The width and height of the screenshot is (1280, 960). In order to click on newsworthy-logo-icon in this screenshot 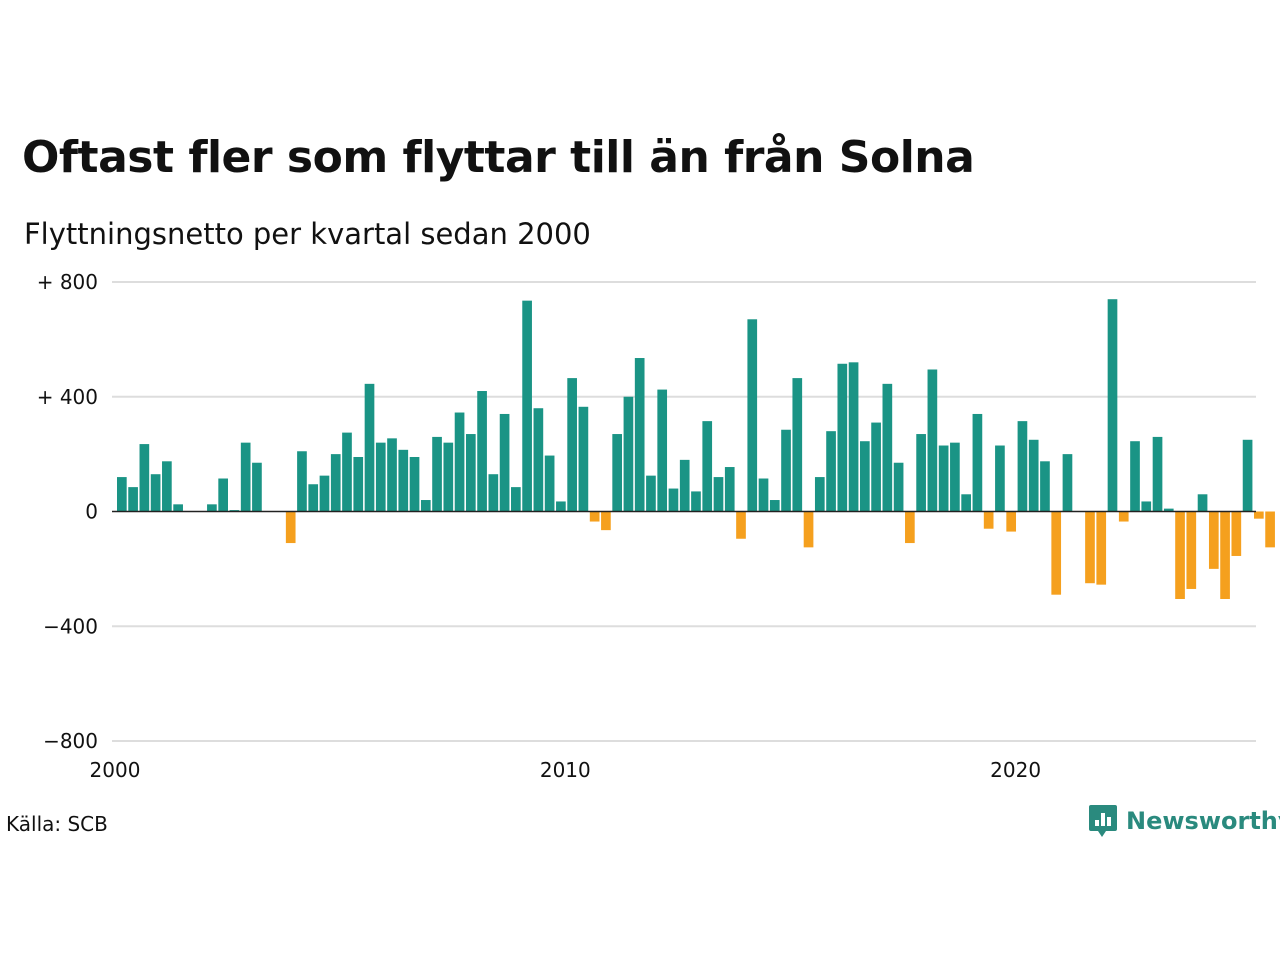, I will do `click(1103, 821)`.